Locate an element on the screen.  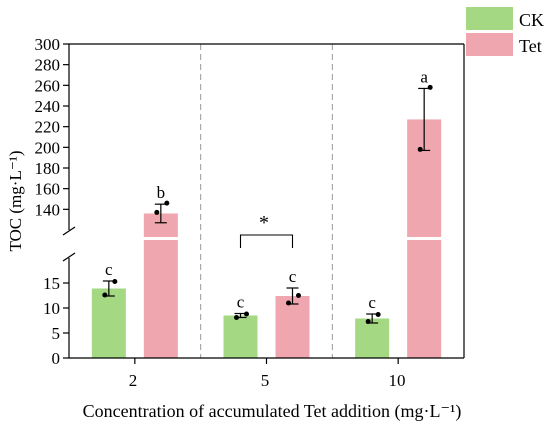
legend-label-ck: CK is located at coordinates (531, 20).